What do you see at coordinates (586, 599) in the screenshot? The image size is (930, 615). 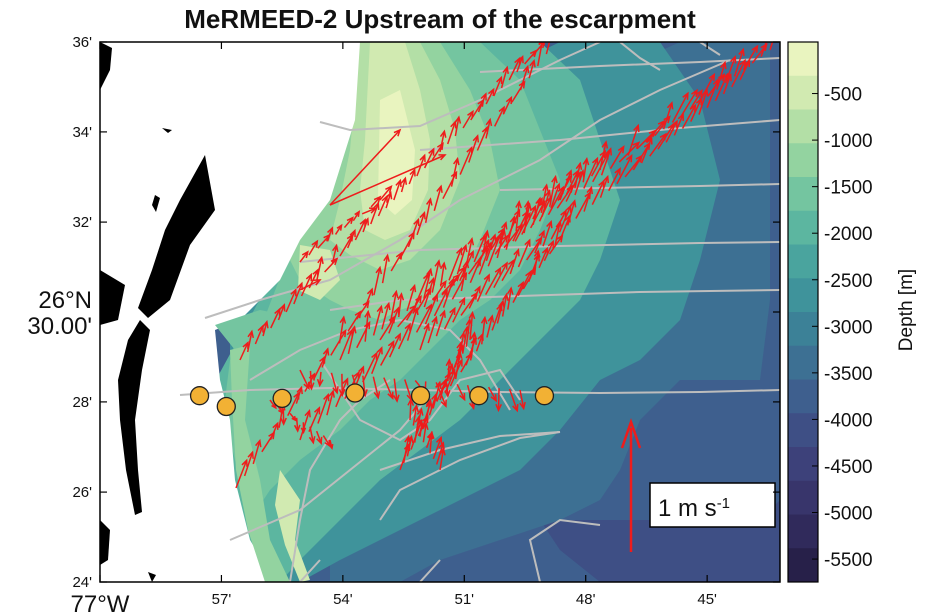 I see `x-tick-label: 48'` at bounding box center [586, 599].